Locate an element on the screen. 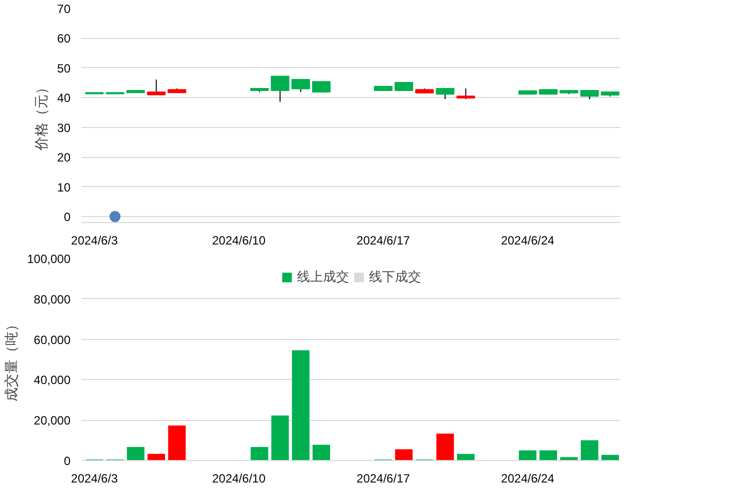 Image resolution: width=737 pixels, height=488 pixels. y-tick-label: 100,000 is located at coordinates (49, 259).